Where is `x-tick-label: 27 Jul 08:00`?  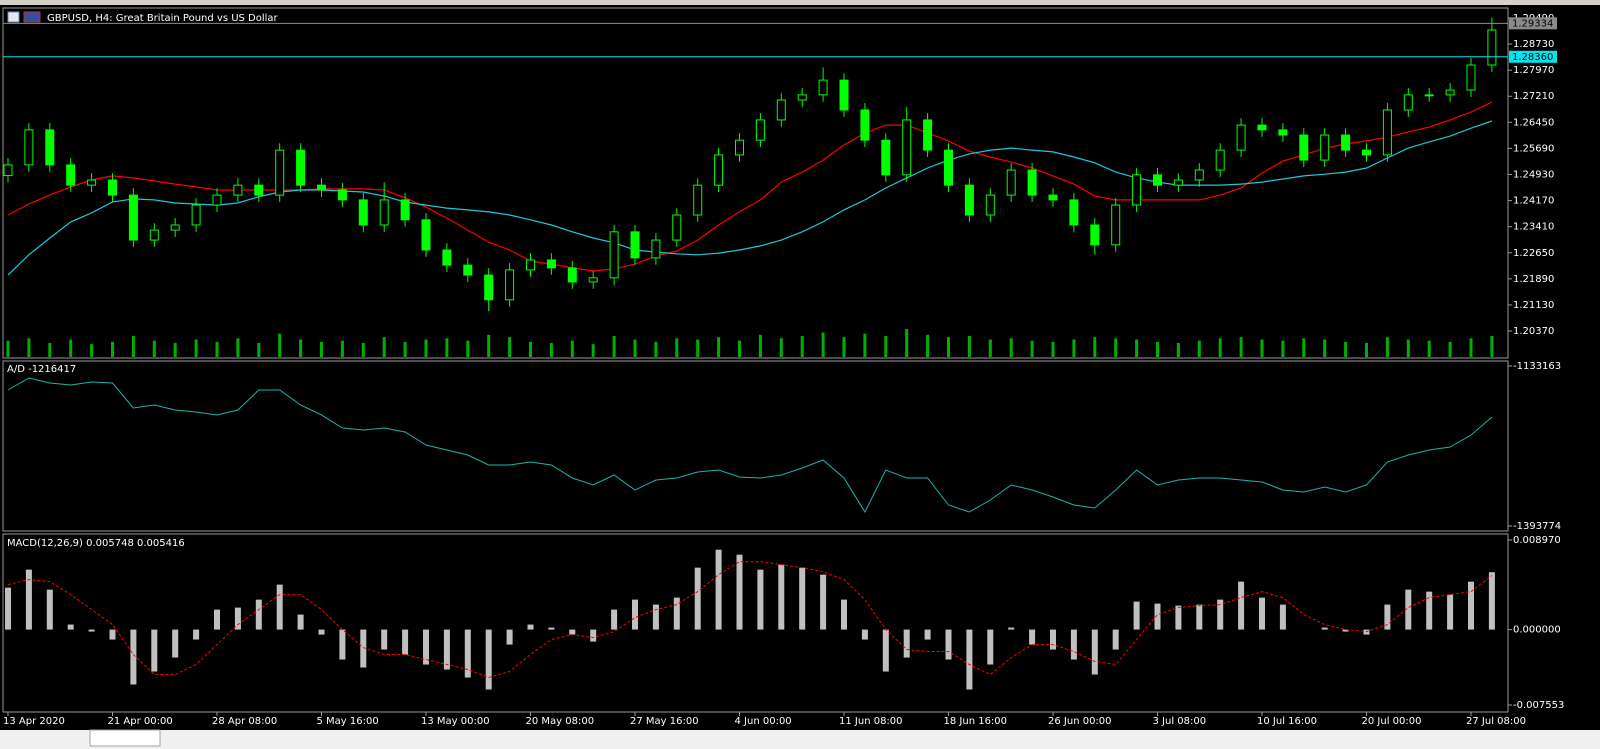 x-tick-label: 27 Jul 08:00 is located at coordinates (1496, 721).